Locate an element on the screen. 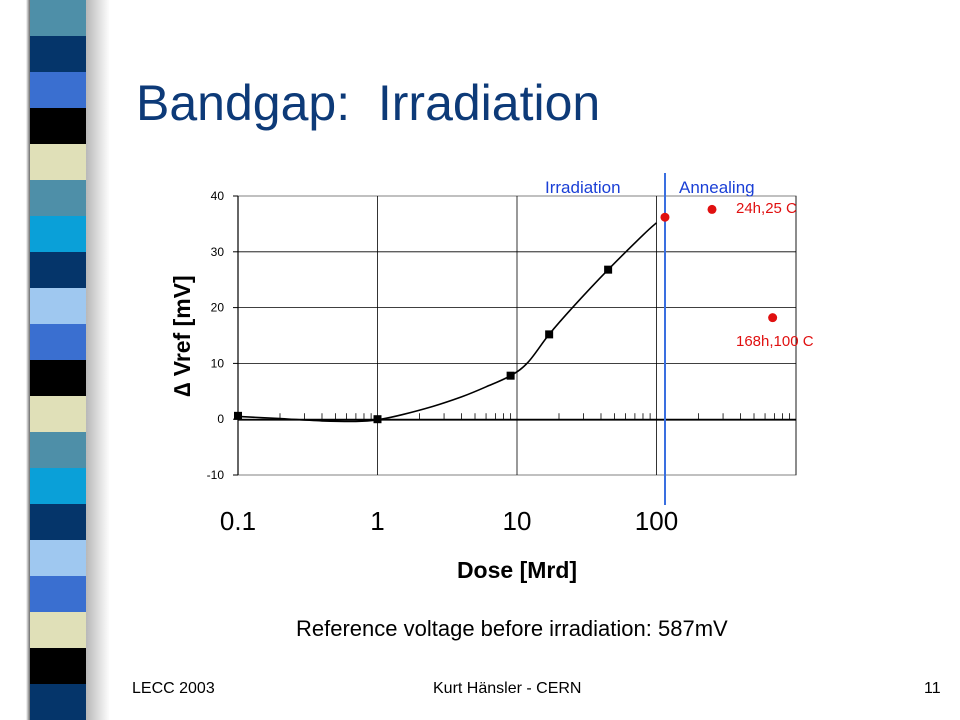  annotation-24h: 24h,25 C is located at coordinates (766, 208).